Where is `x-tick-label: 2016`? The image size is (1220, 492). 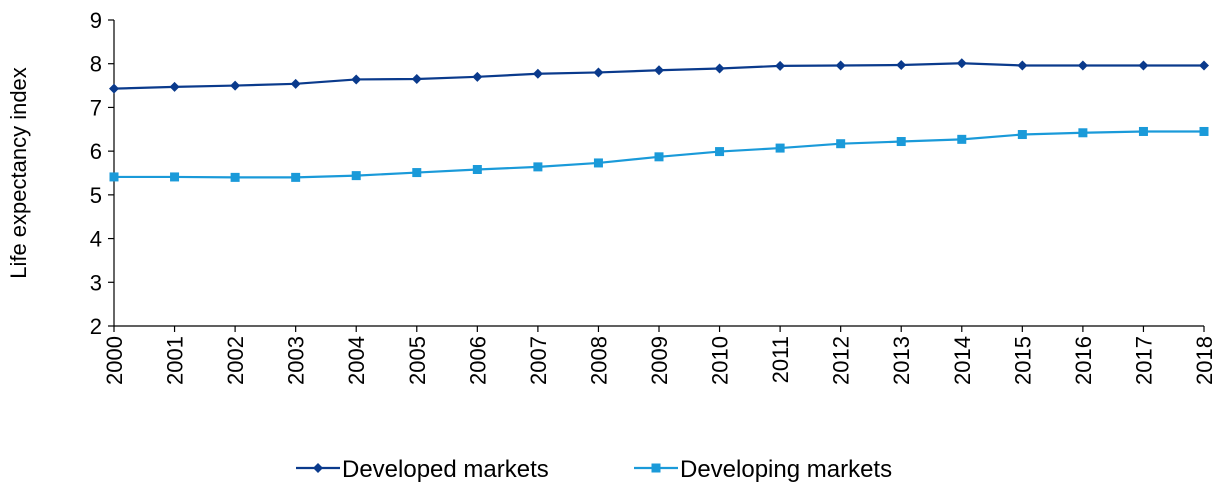 x-tick-label: 2016 is located at coordinates (1083, 360).